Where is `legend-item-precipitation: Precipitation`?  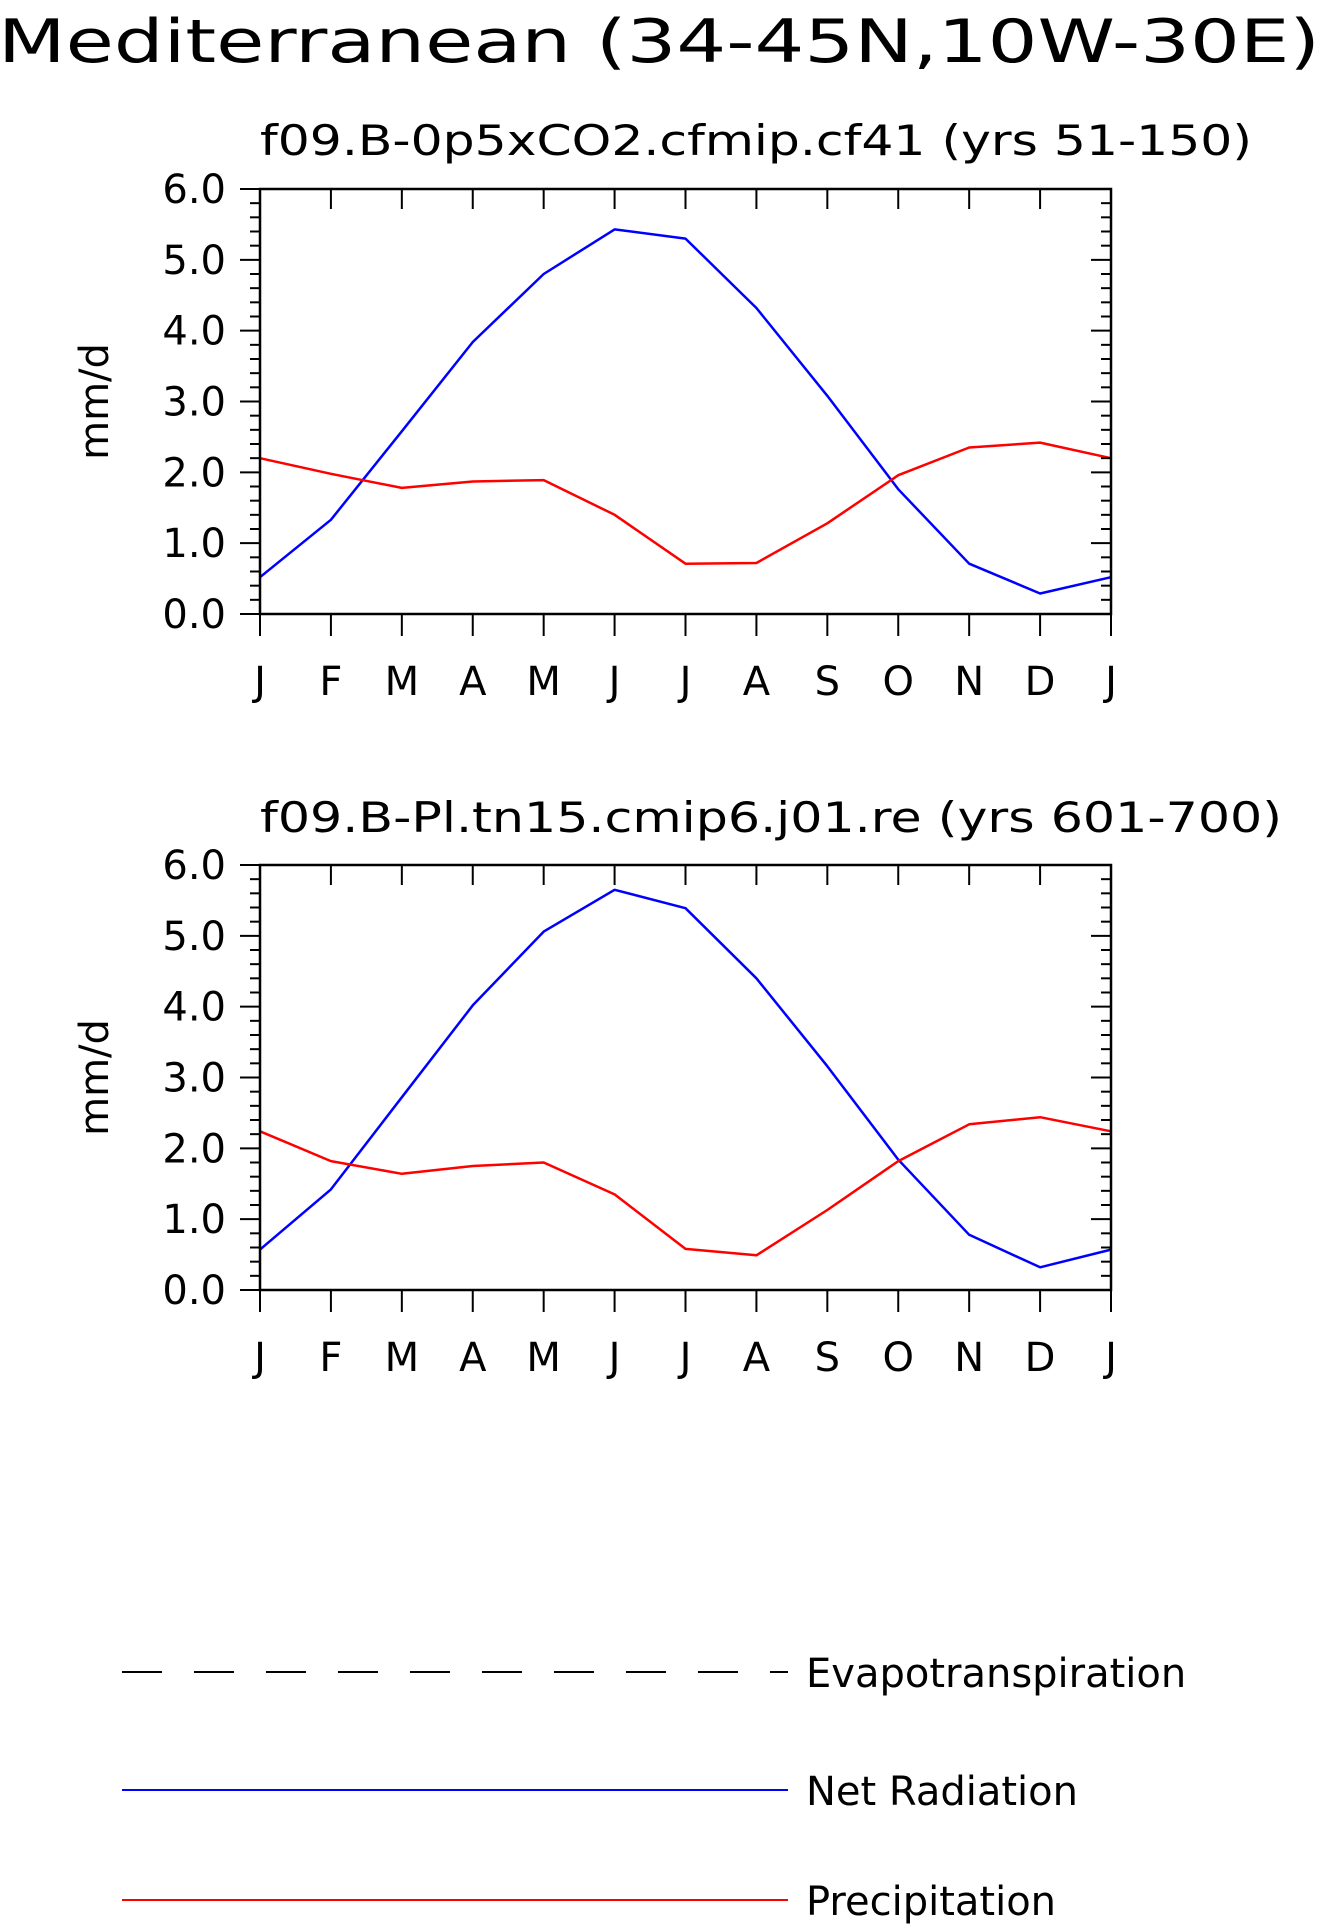 legend-item-precipitation: Precipitation is located at coordinates (589, 1902).